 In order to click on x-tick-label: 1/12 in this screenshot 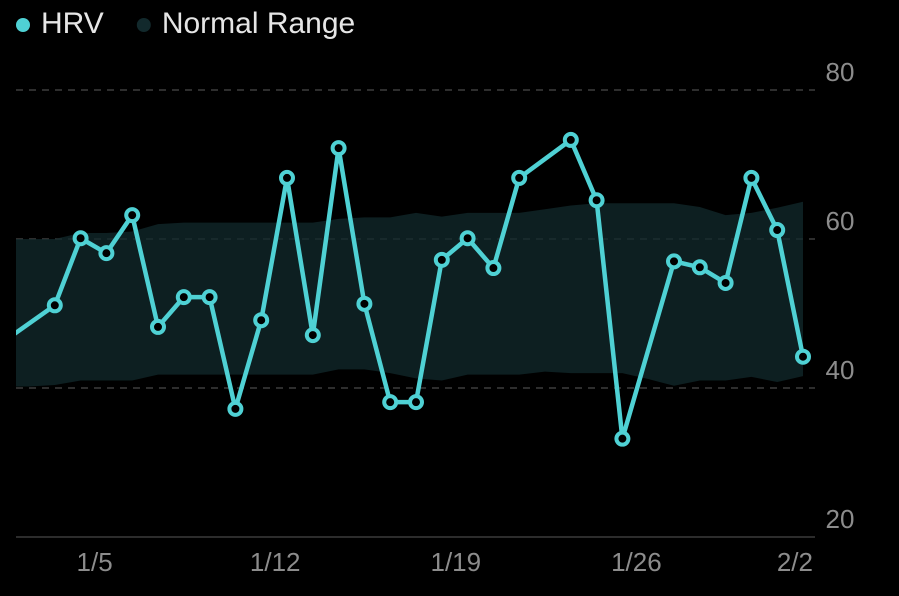, I will do `click(275, 562)`.